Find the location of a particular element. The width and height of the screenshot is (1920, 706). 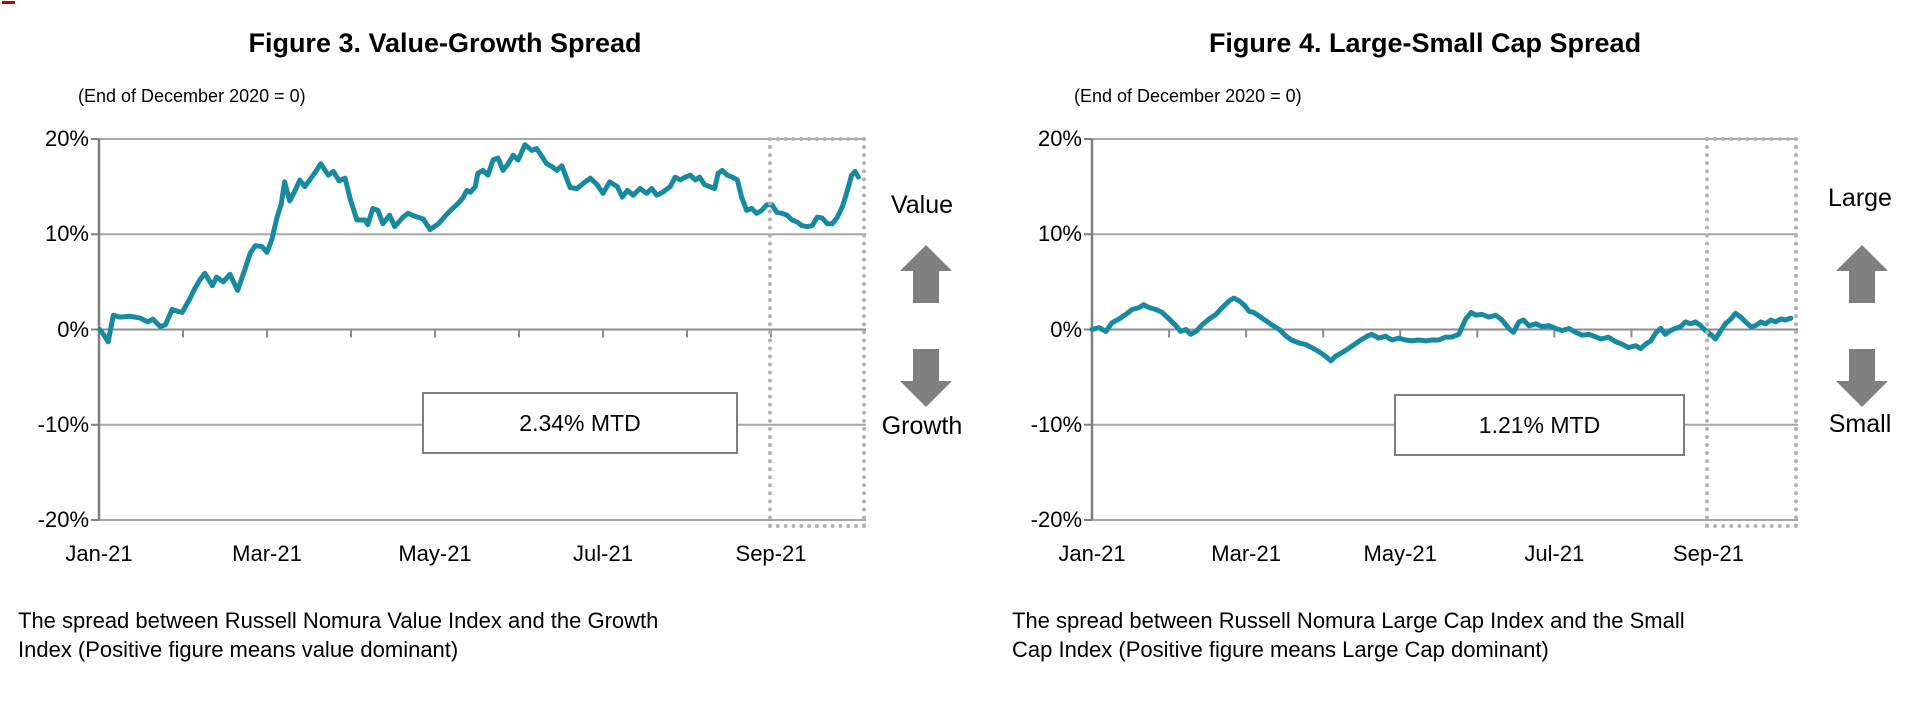

figure3-subtitle: (End of December 2020 = 0) is located at coordinates (192, 96).